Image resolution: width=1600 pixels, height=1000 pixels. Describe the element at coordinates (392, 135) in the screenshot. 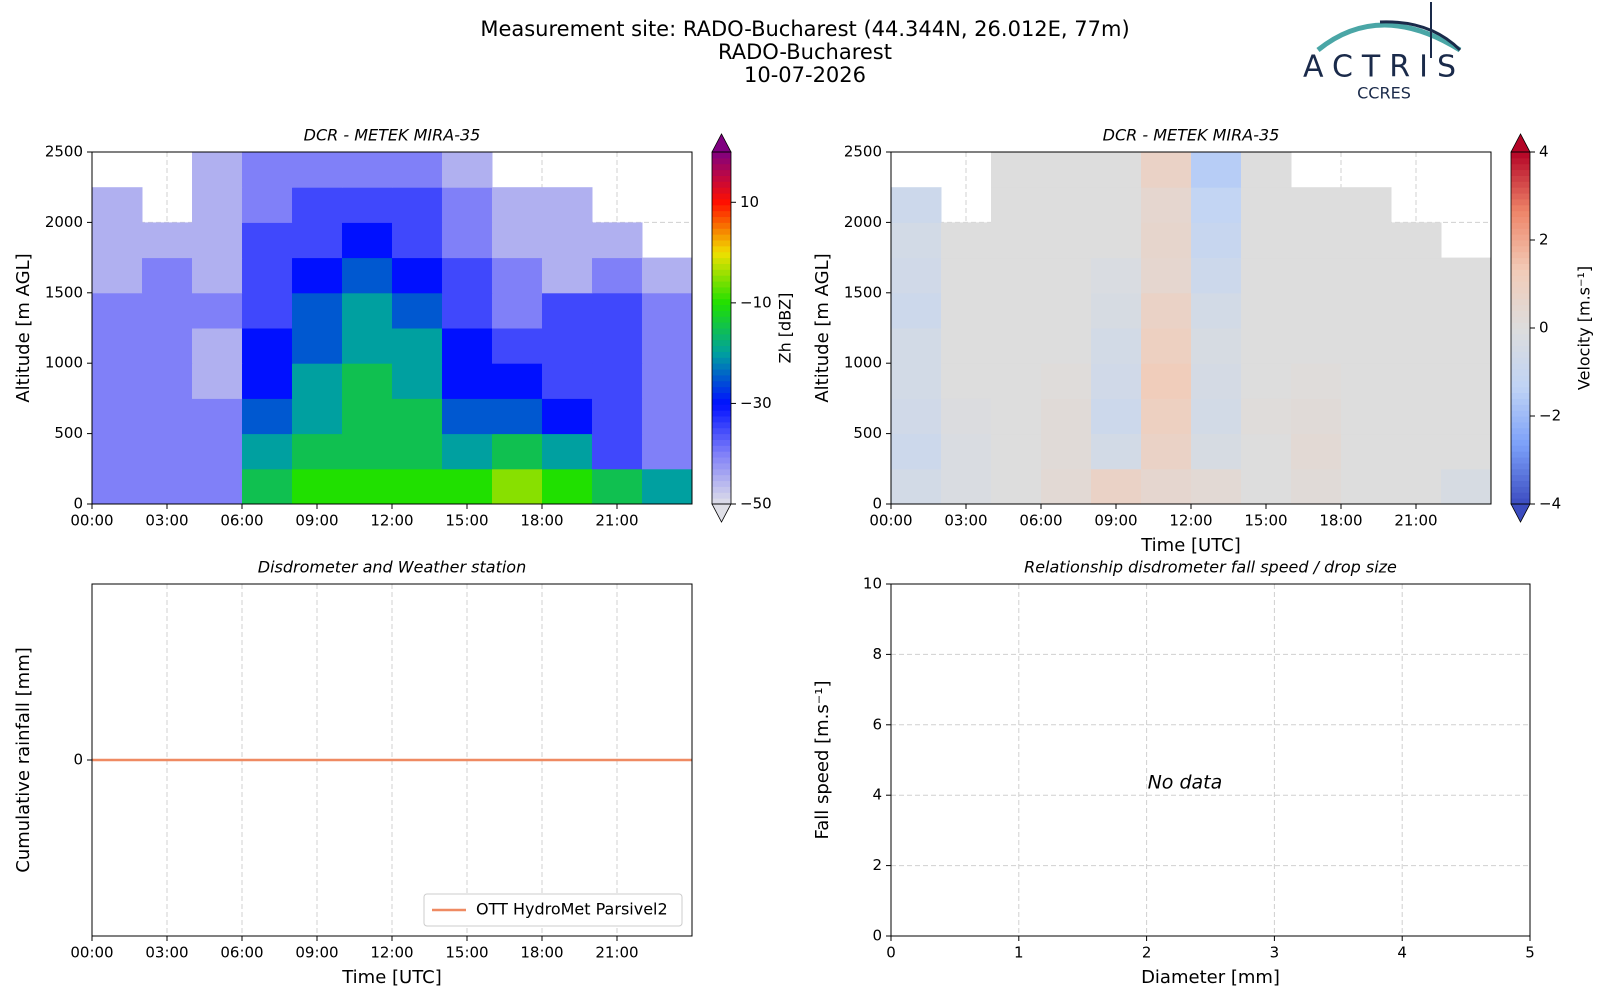

I see `panel-title: DCR - METEK MIRA-35` at that location.